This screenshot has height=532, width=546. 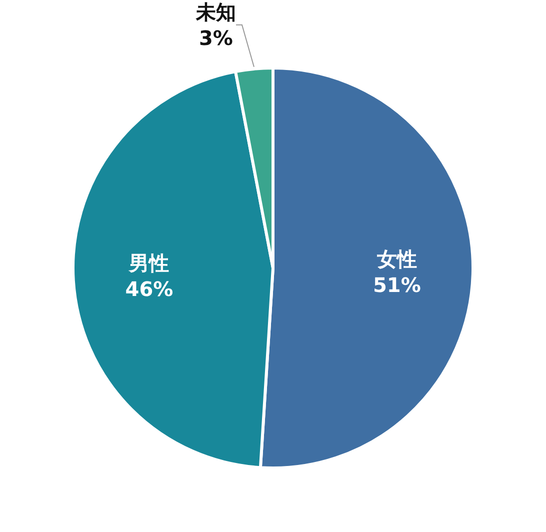 What do you see at coordinates (149, 288) in the screenshot?
I see `data-label: 46%` at bounding box center [149, 288].